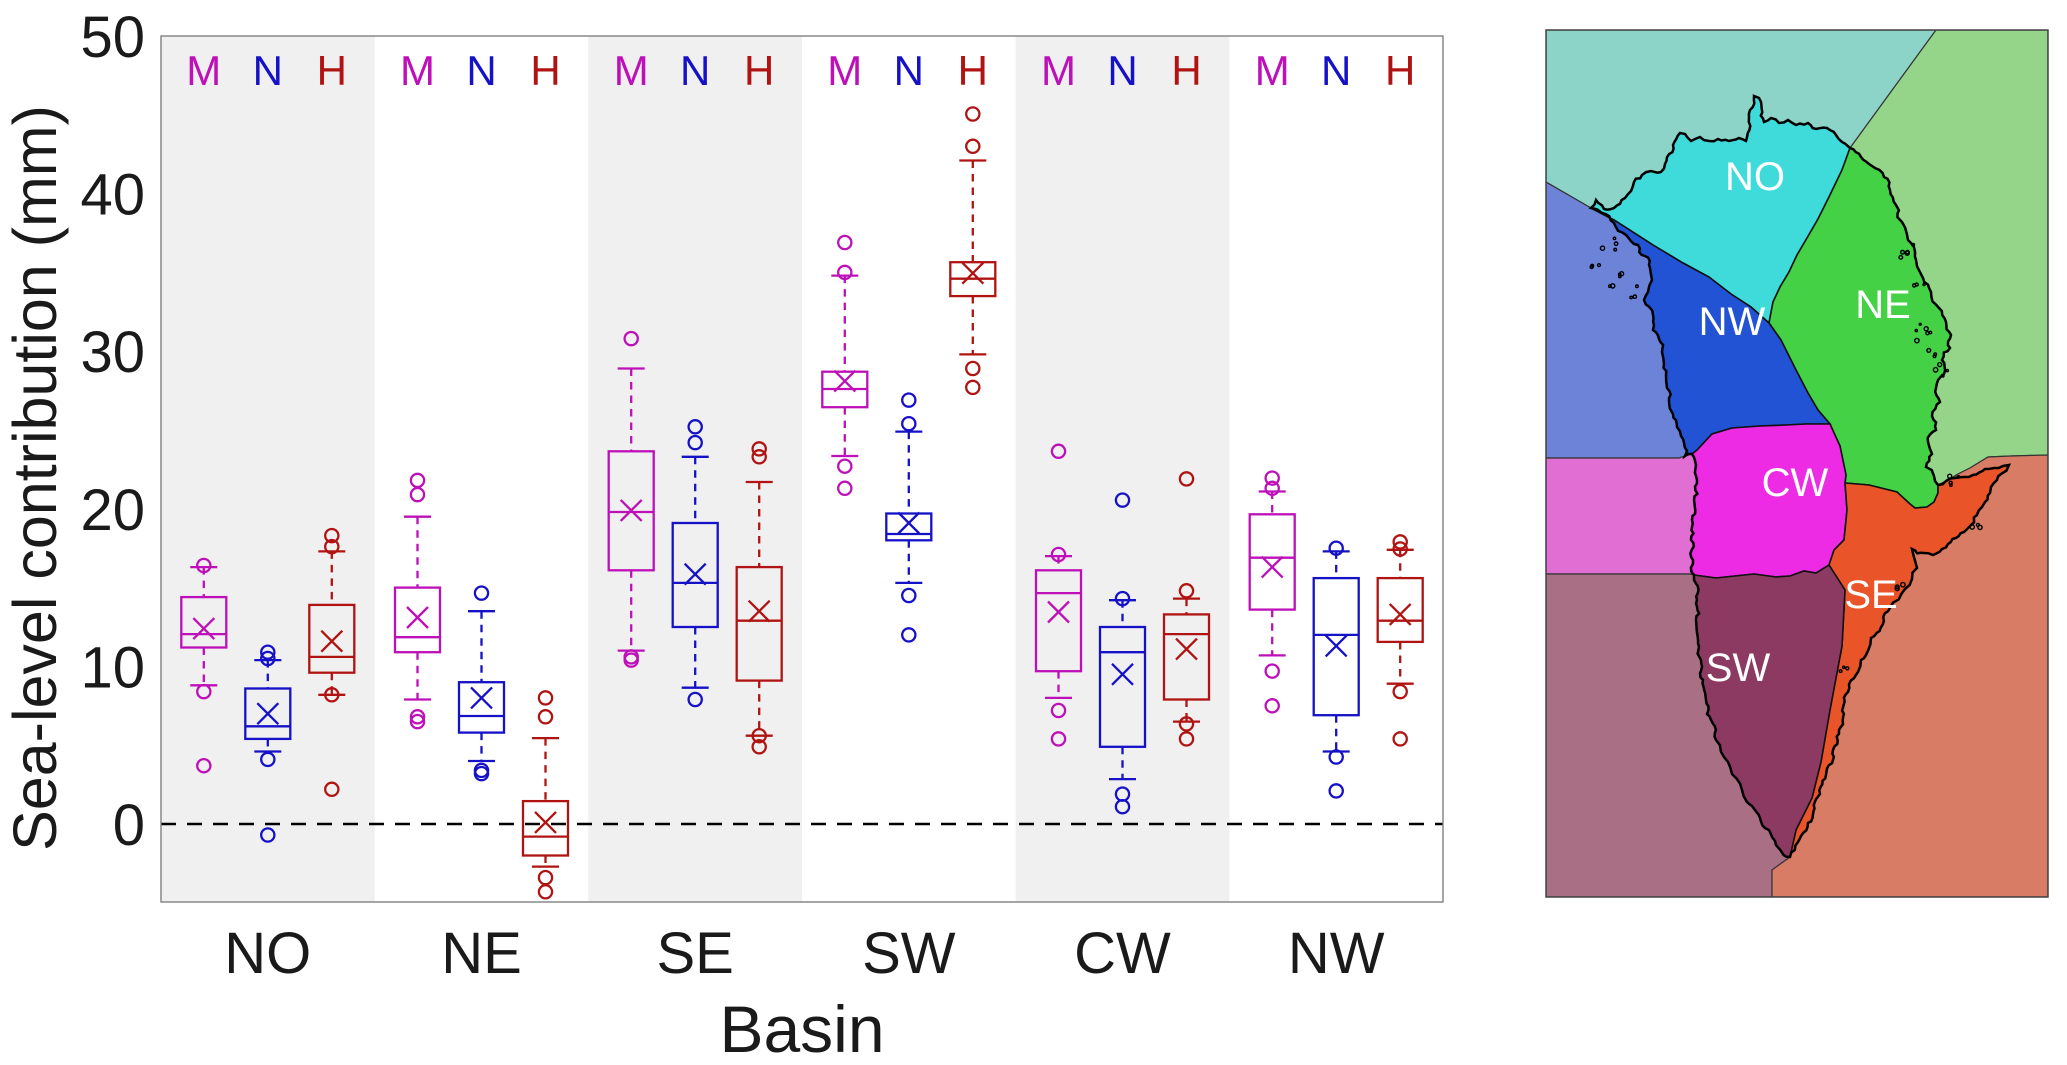 Image resolution: width=2067 pixels, height=1065 pixels. What do you see at coordinates (801, 1028) in the screenshot?
I see `svg-text: Basin` at bounding box center [801, 1028].